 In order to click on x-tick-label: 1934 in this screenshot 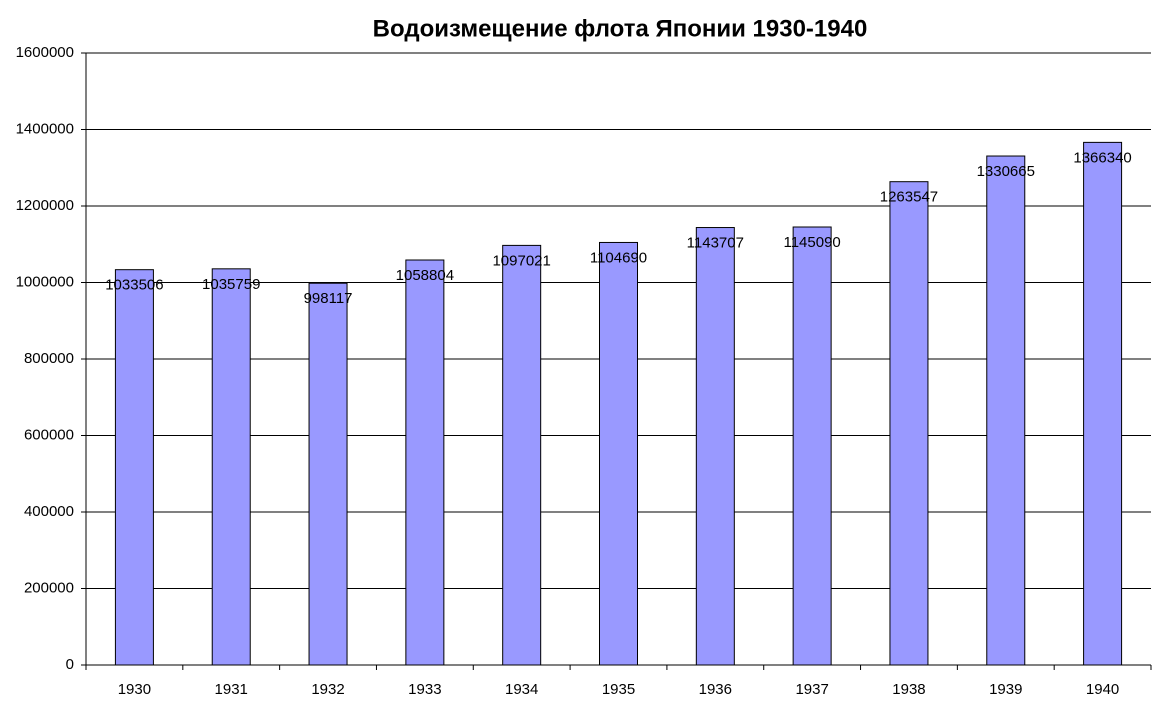, I will do `click(521, 689)`.